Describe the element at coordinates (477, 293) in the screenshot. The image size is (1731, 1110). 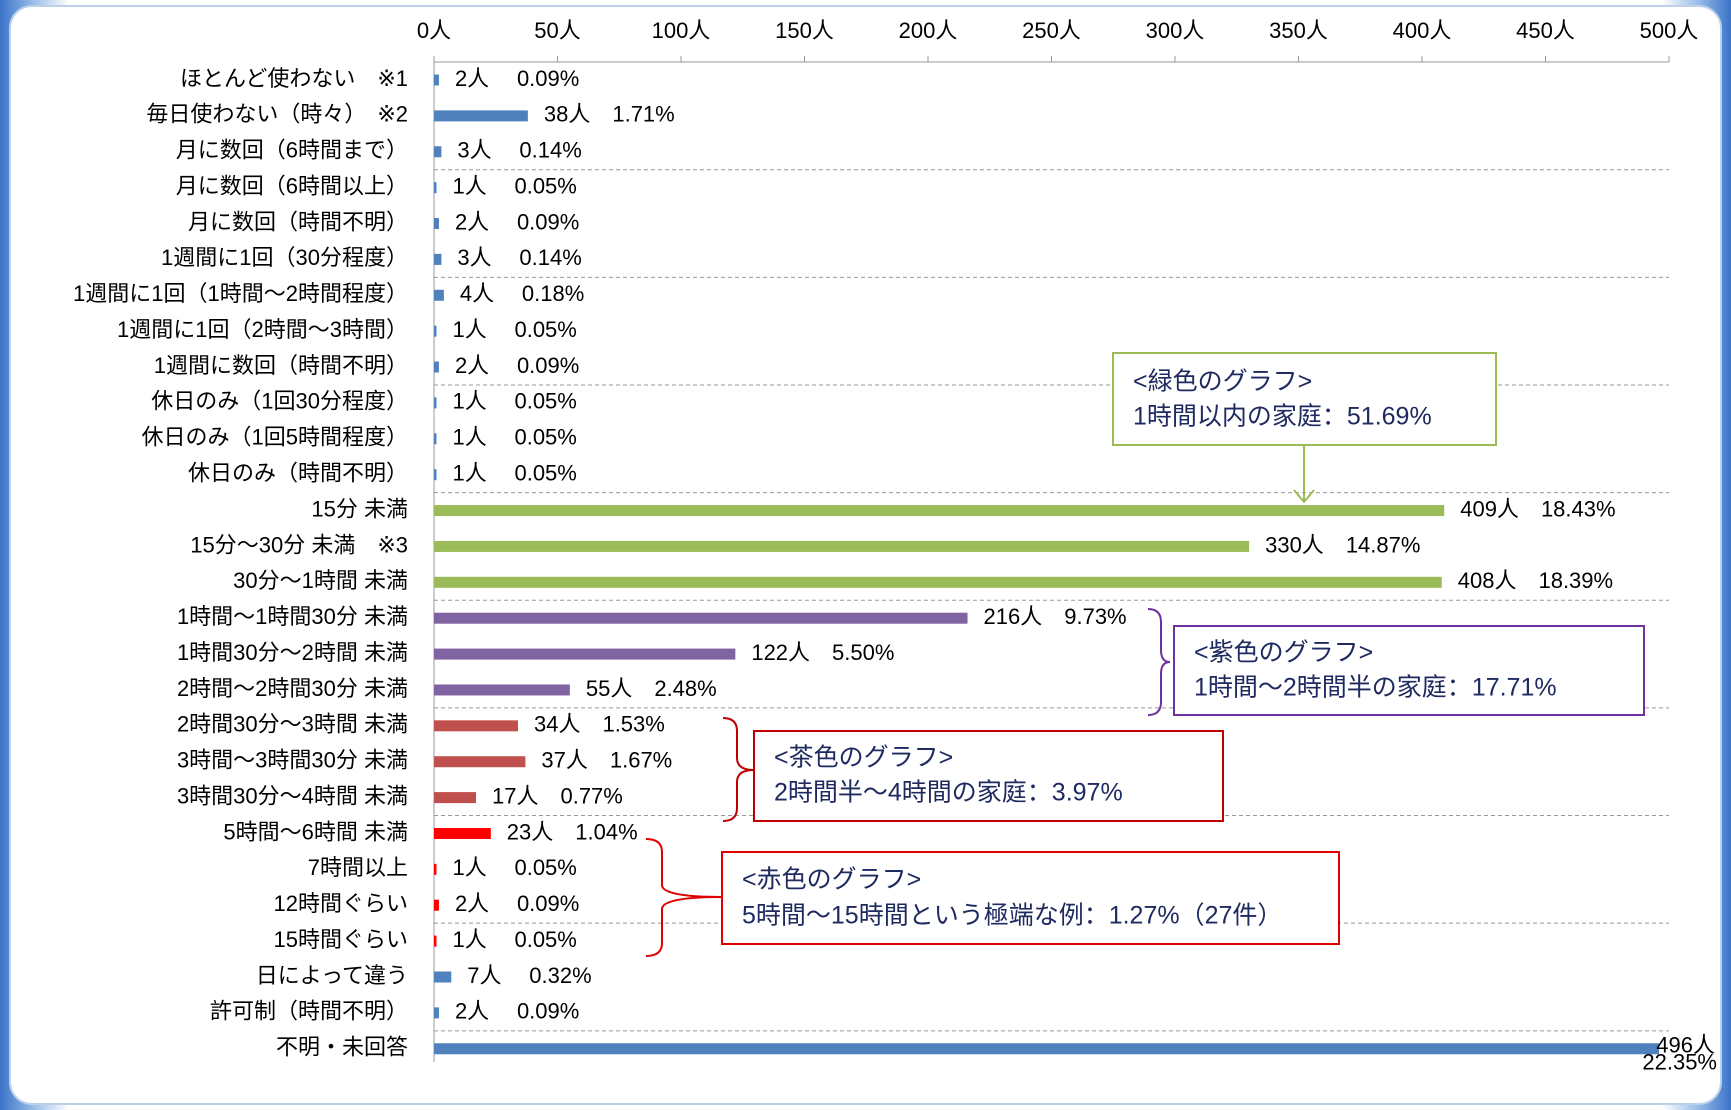
I see `value-label: 4人` at that location.